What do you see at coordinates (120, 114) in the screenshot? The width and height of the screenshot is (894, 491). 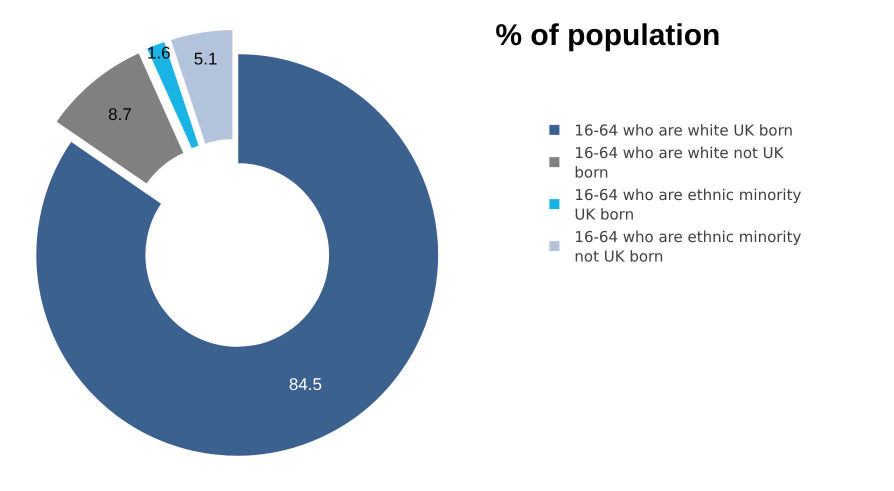 I see `data-label: 8.7` at bounding box center [120, 114].